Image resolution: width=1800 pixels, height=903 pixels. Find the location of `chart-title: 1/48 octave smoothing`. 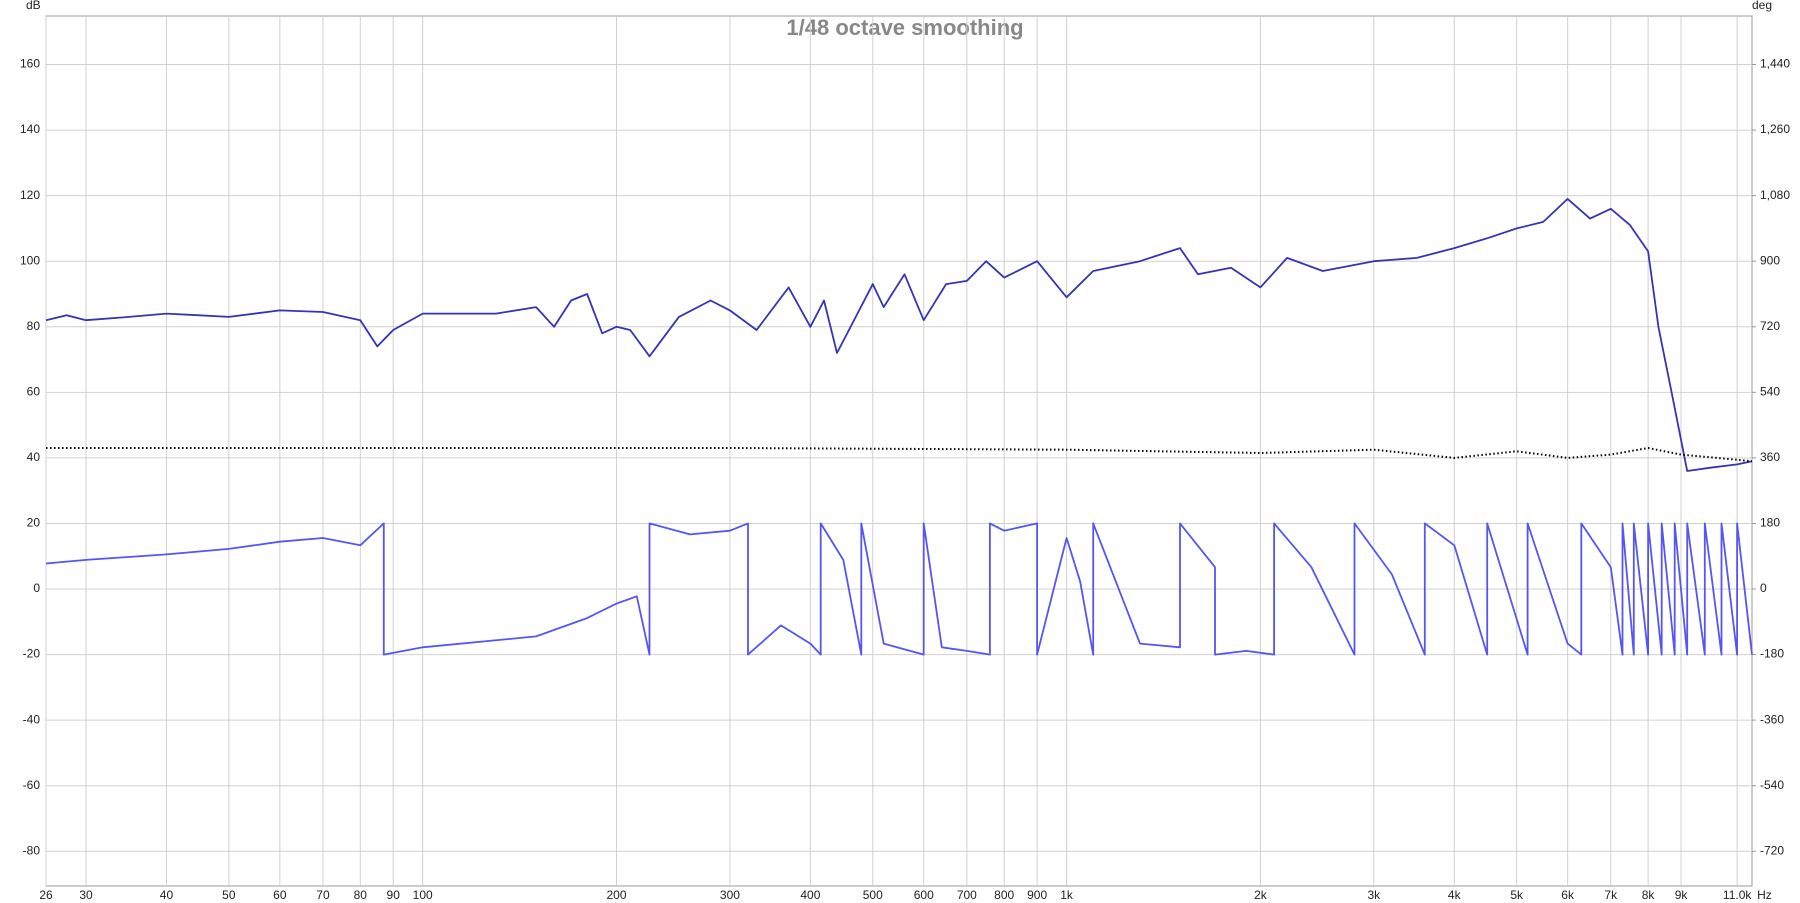

chart-title: 1/48 octave smoothing is located at coordinates (904, 27).